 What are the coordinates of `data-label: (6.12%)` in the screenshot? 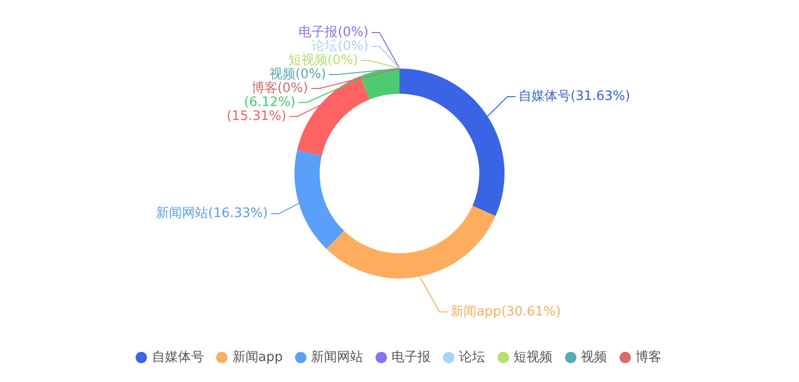 It's located at (270, 102).